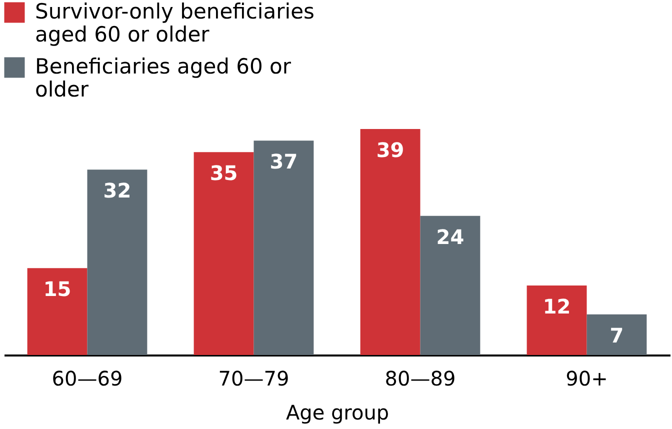 This screenshot has height=429, width=672. Describe the element at coordinates (450, 236) in the screenshot. I see `data-label: 24` at that location.